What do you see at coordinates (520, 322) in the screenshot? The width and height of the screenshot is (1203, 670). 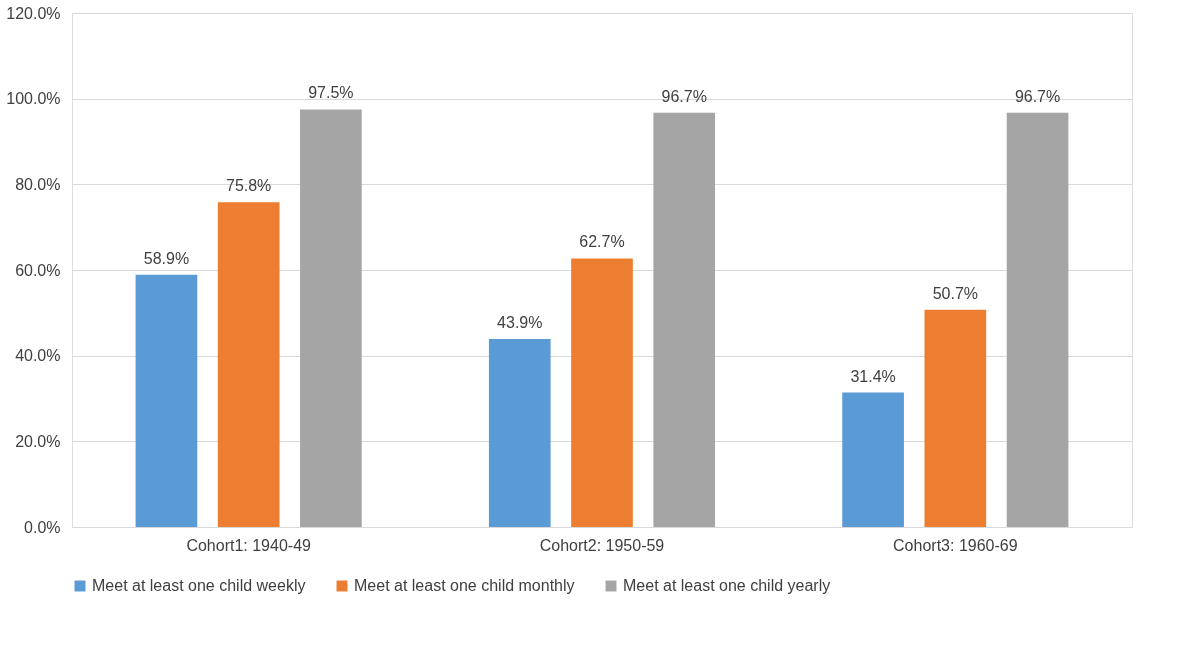 I see `data-label: 43.9%` at bounding box center [520, 322].